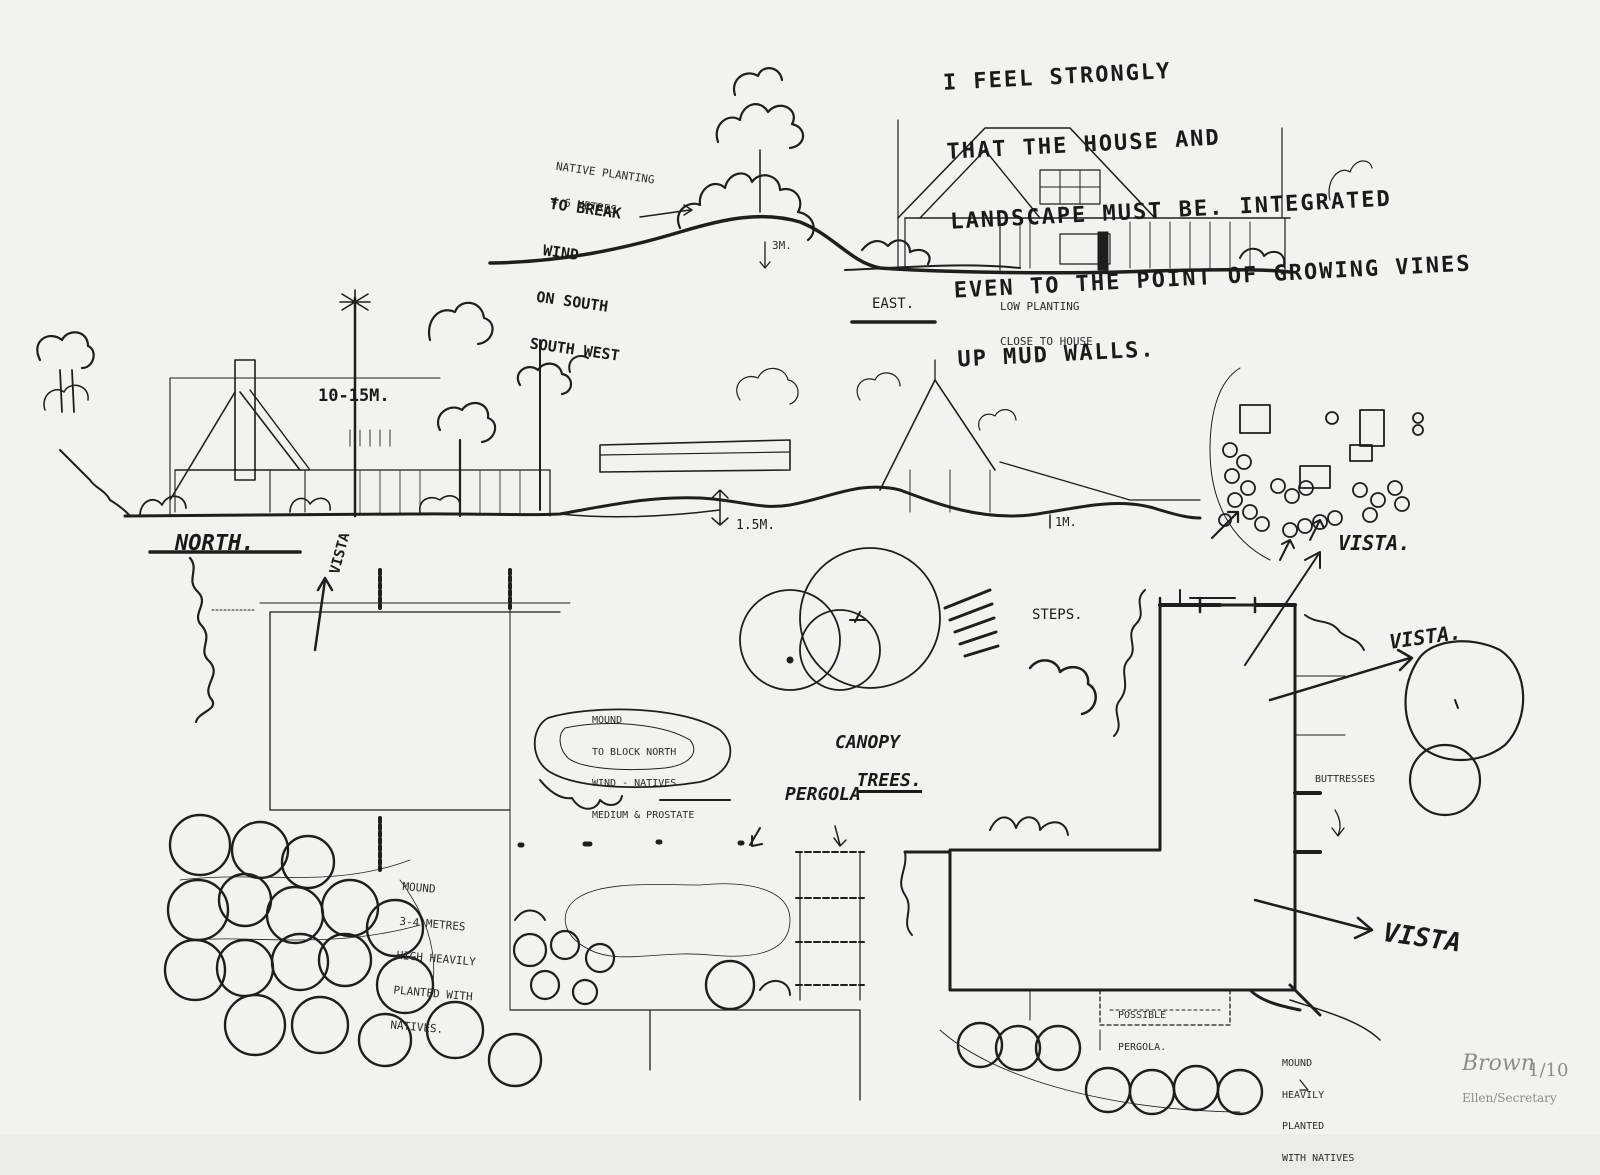  What do you see at coordinates (561, 252) in the screenshot?
I see `native-note-line-4: WIND` at bounding box center [561, 252].